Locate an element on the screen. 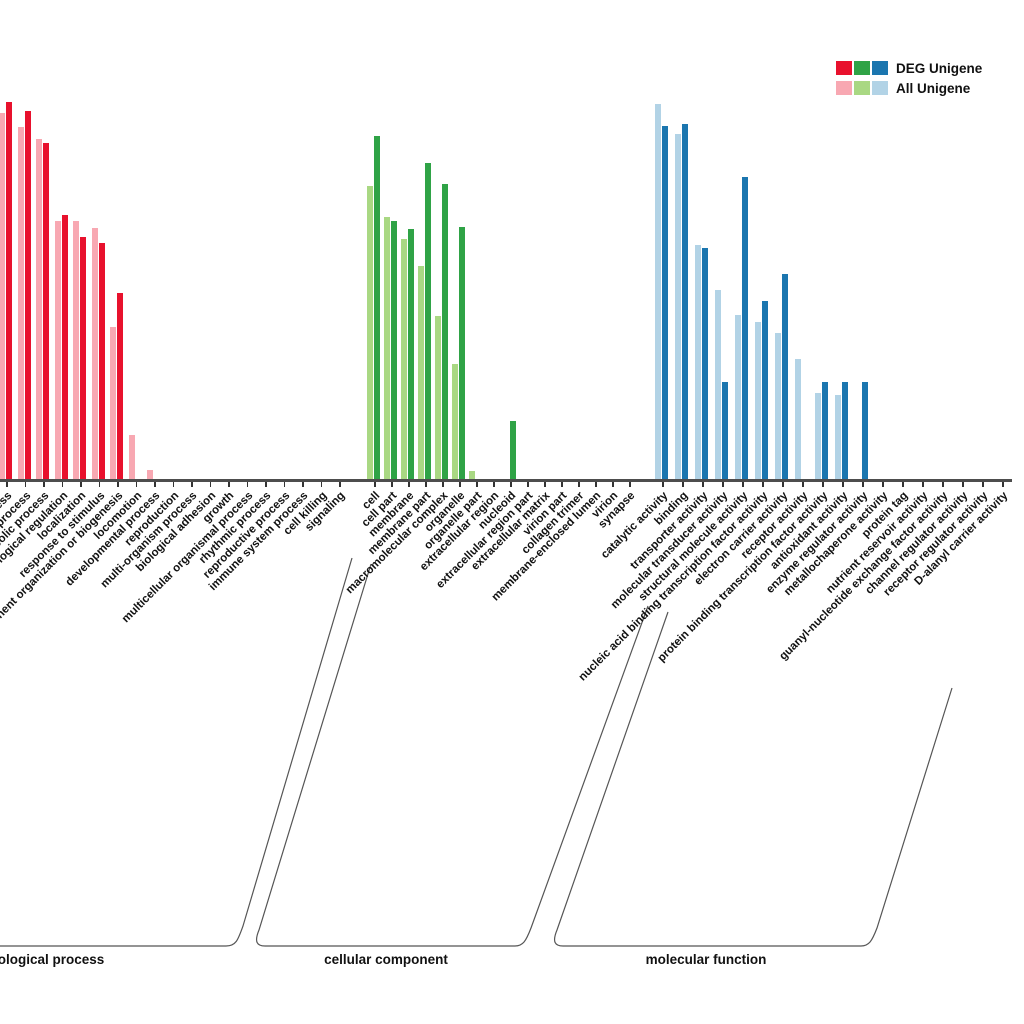 The width and height of the screenshot is (1024, 1024). deg-red-swatch is located at coordinates (844, 68).